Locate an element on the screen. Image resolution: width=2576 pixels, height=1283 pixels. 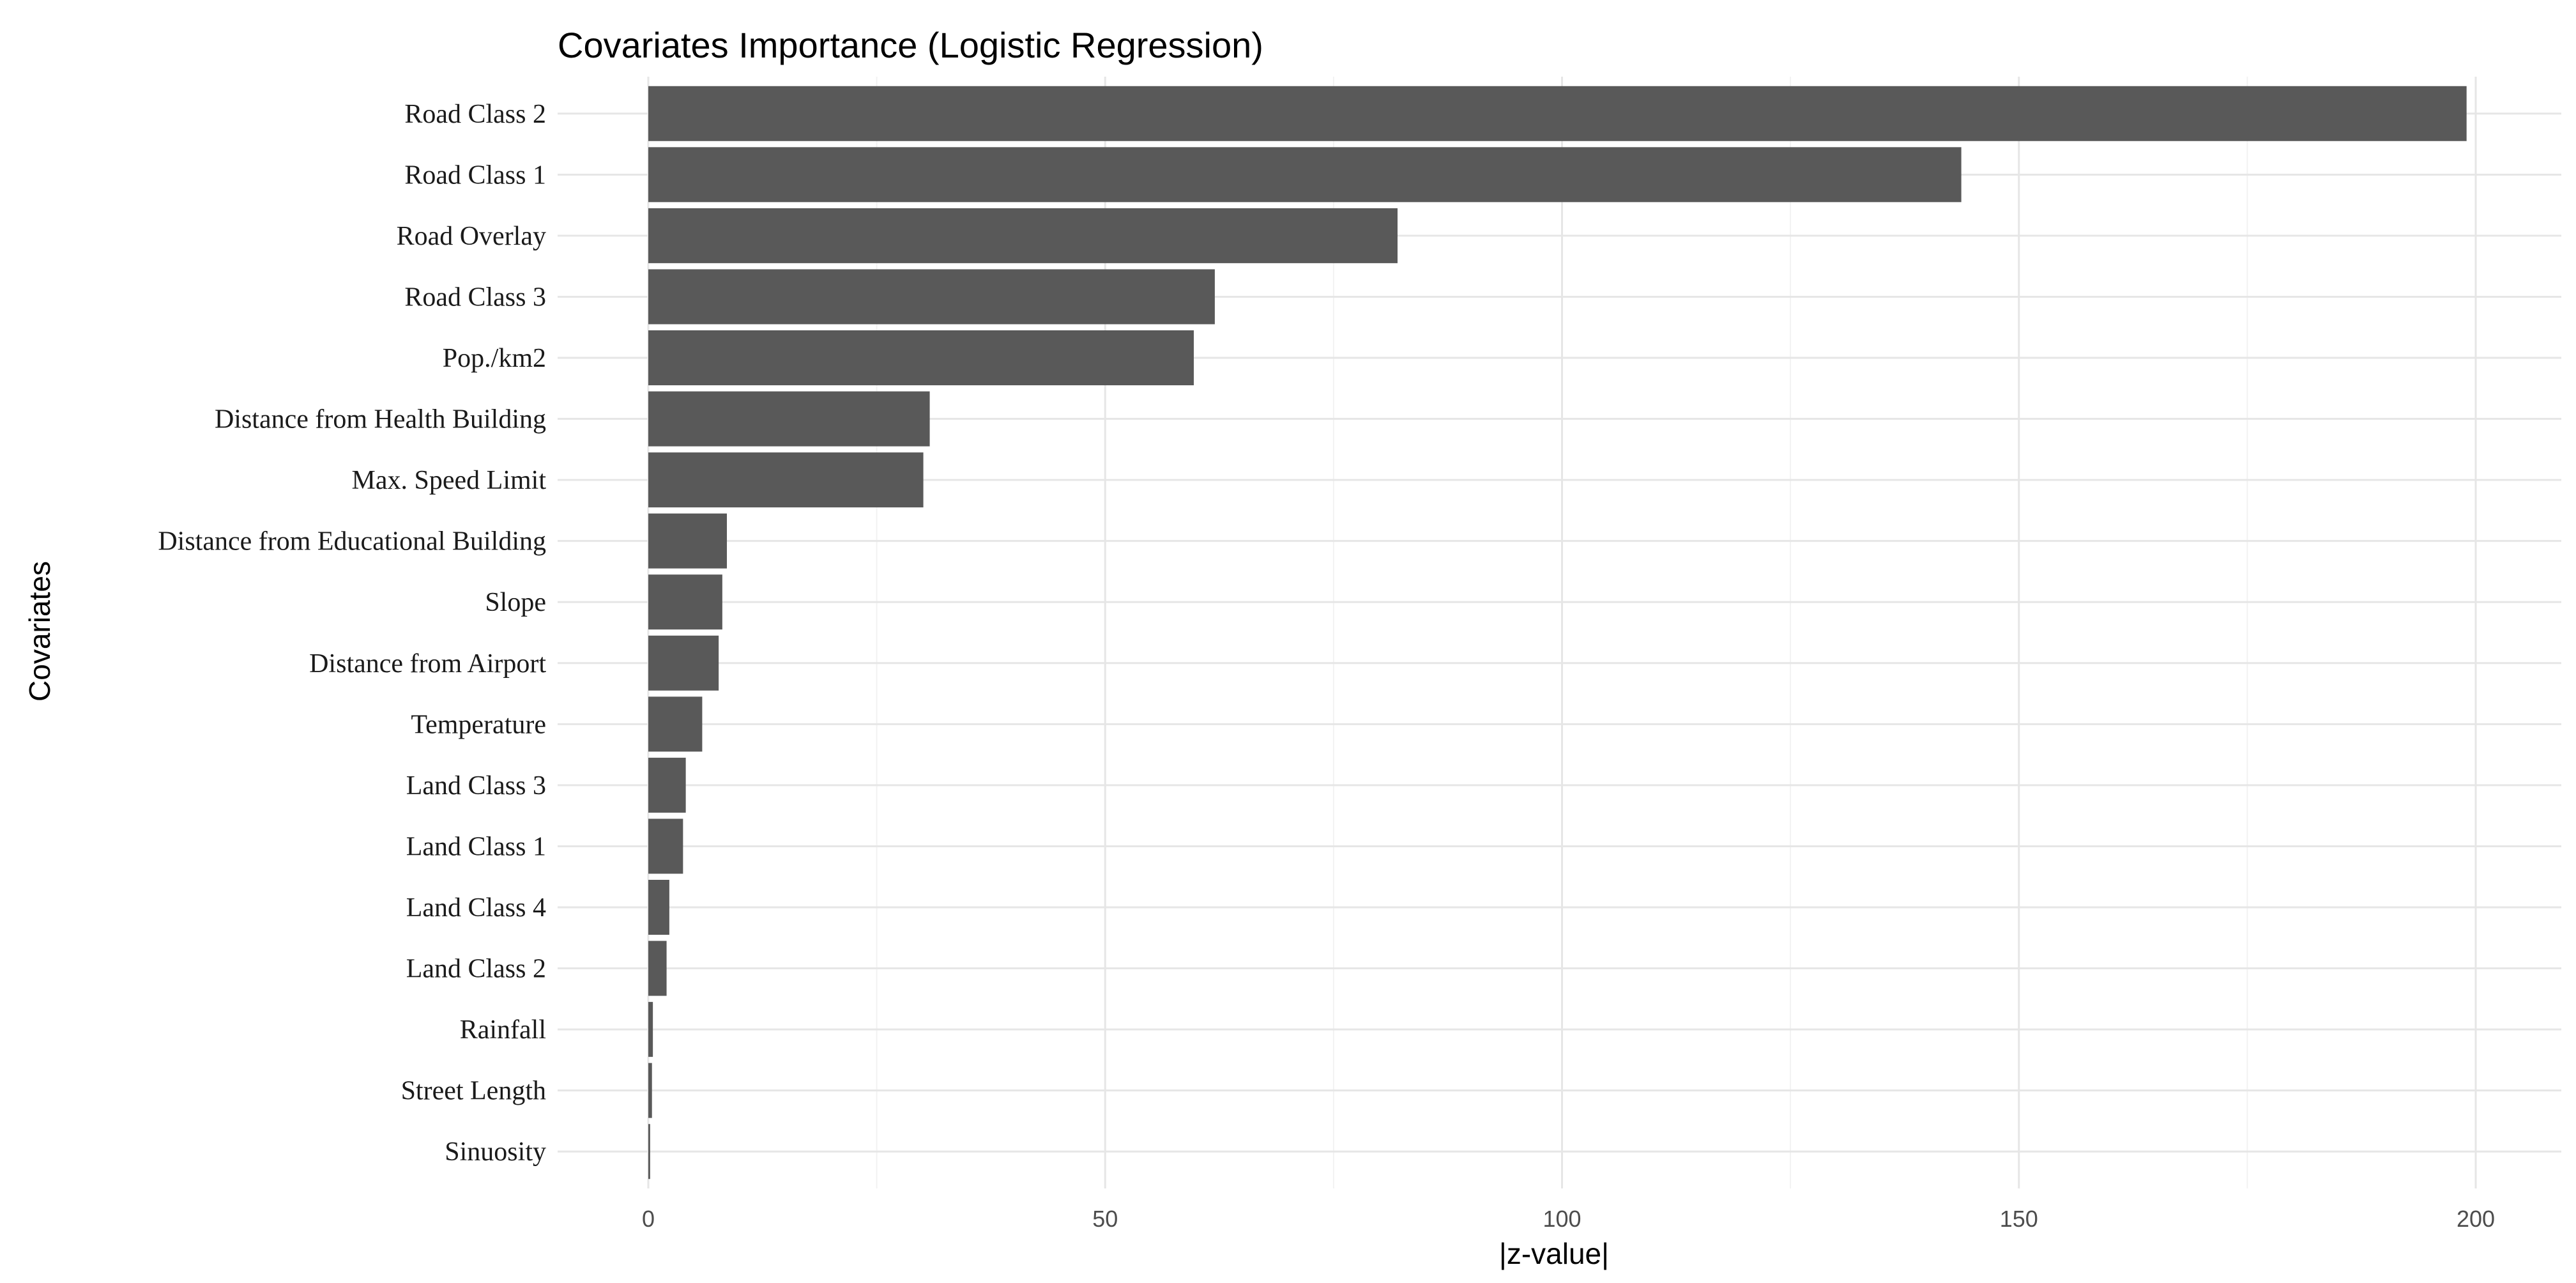
y-tick-label: Rainfall is located at coordinates (503, 1030).